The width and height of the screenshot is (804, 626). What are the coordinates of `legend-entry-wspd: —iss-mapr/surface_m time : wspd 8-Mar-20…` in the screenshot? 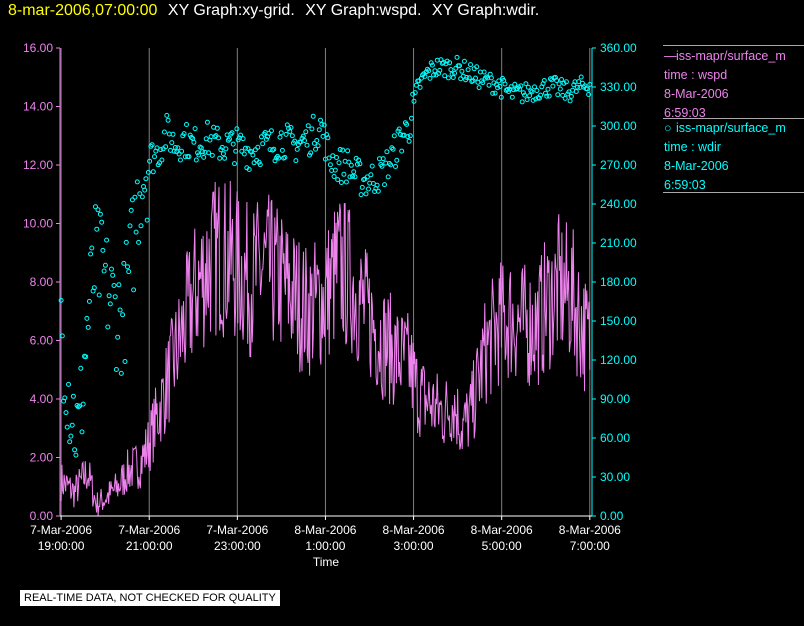 It's located at (734, 85).